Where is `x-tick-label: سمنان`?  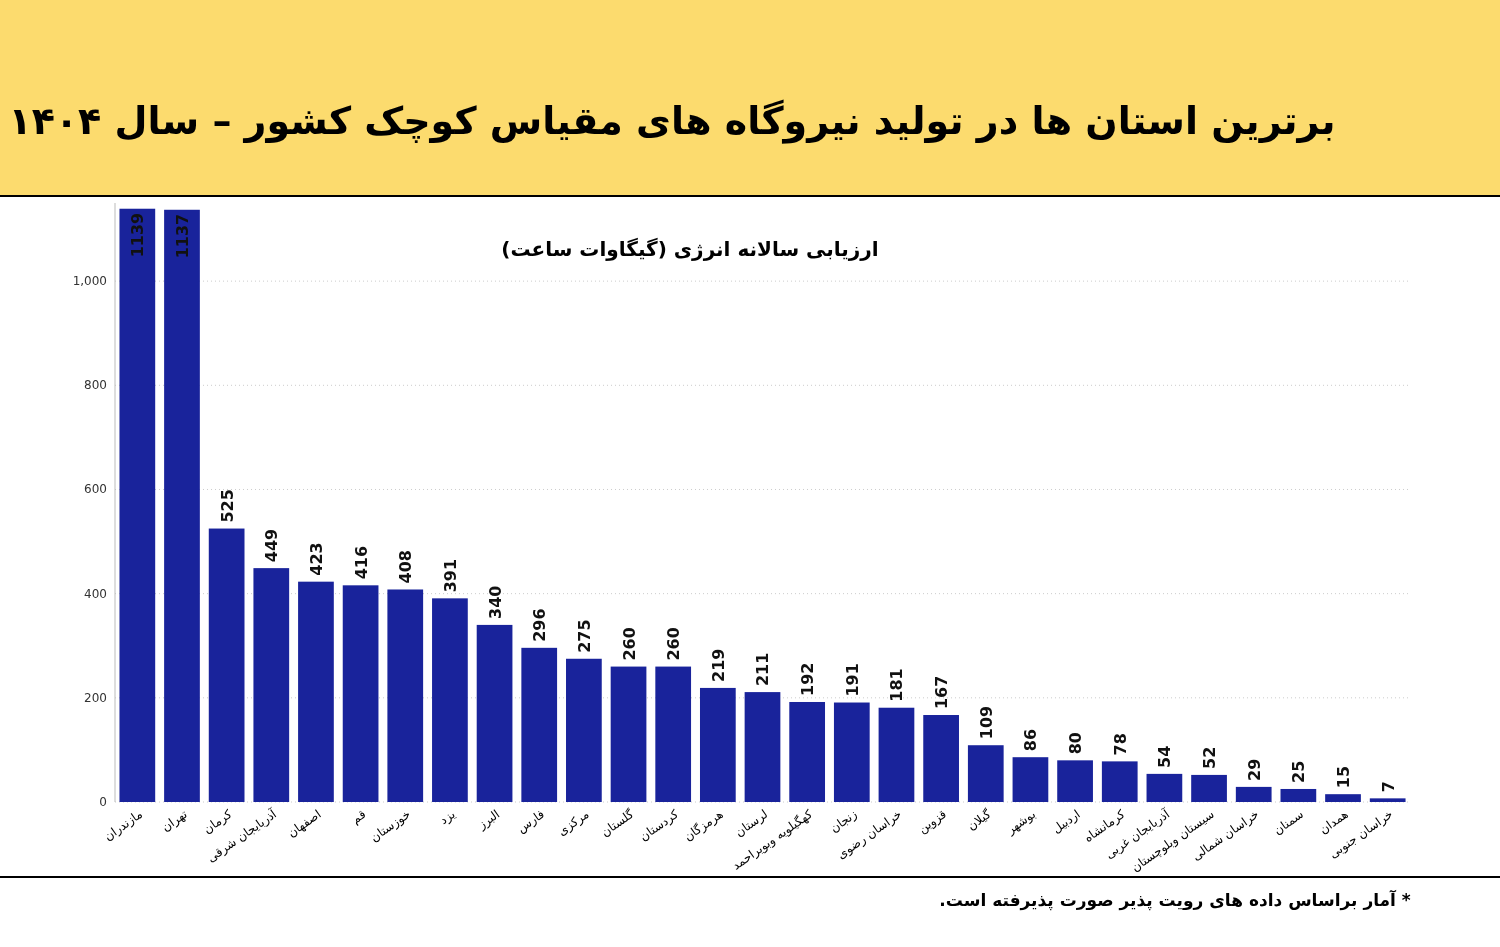 x-tick-label: سمنان is located at coordinates (1288, 822).